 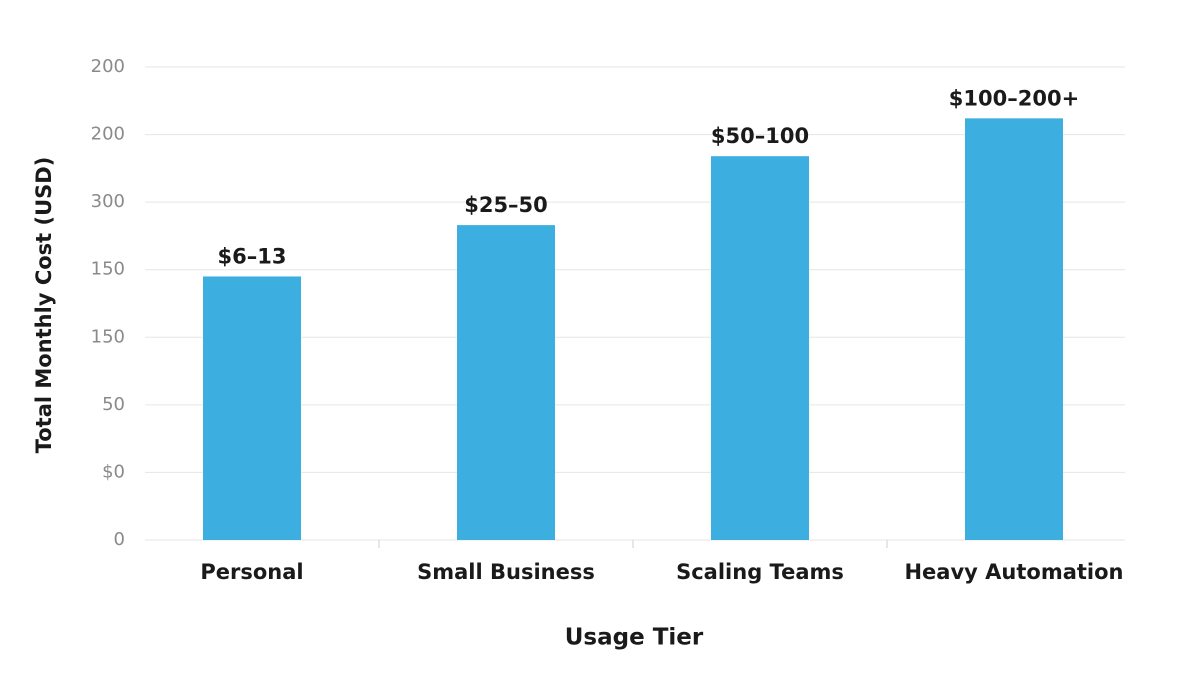 I want to click on y-tick-label: 0, so click(x=119, y=539).